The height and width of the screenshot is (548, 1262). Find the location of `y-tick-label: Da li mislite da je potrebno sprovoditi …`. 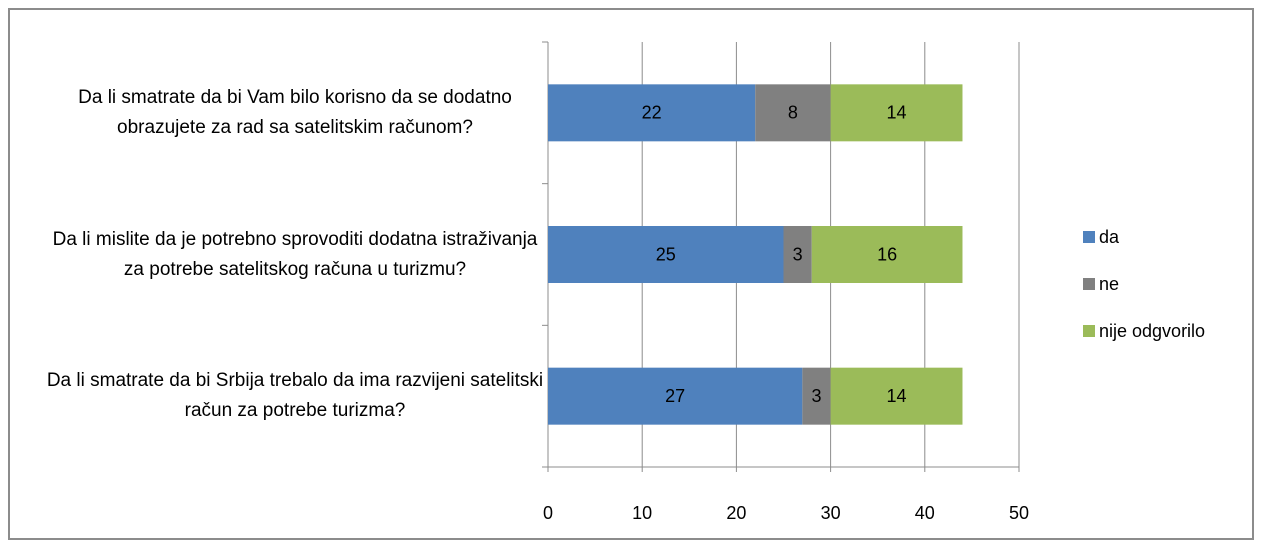

y-tick-label: Da li mislite da je potrebno sprovoditi … is located at coordinates (295, 254).